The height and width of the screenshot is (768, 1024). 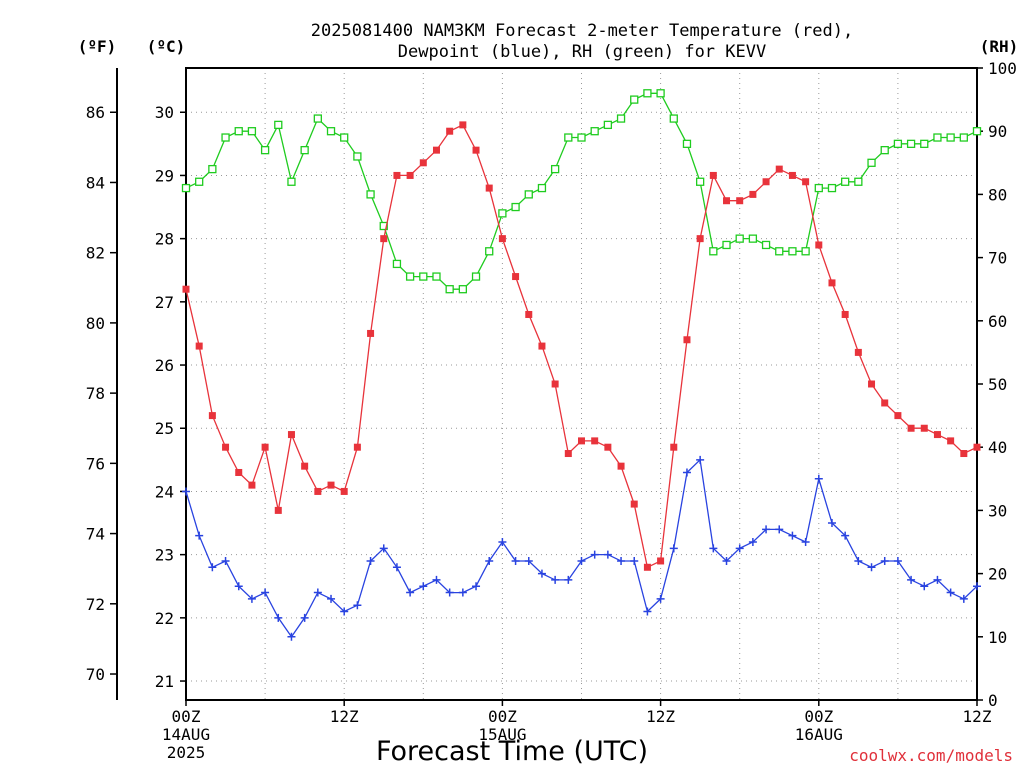 What do you see at coordinates (819, 734) in the screenshot?
I see `x-tick-label: 16AUG` at bounding box center [819, 734].